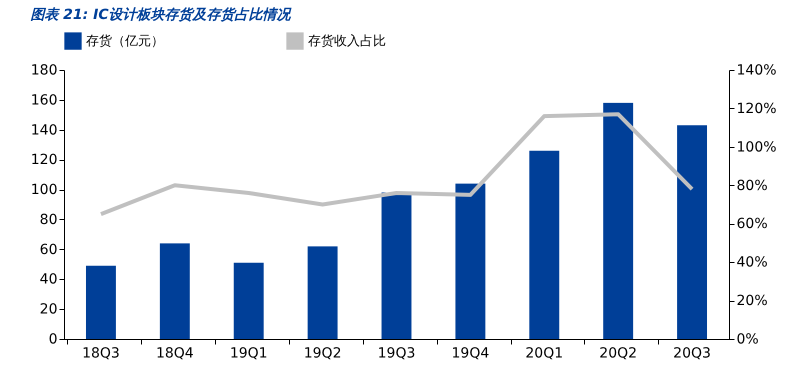 The width and height of the screenshot is (807, 370). What do you see at coordinates (747, 340) in the screenshot?
I see `y2-tick-label: 0%` at bounding box center [747, 340].